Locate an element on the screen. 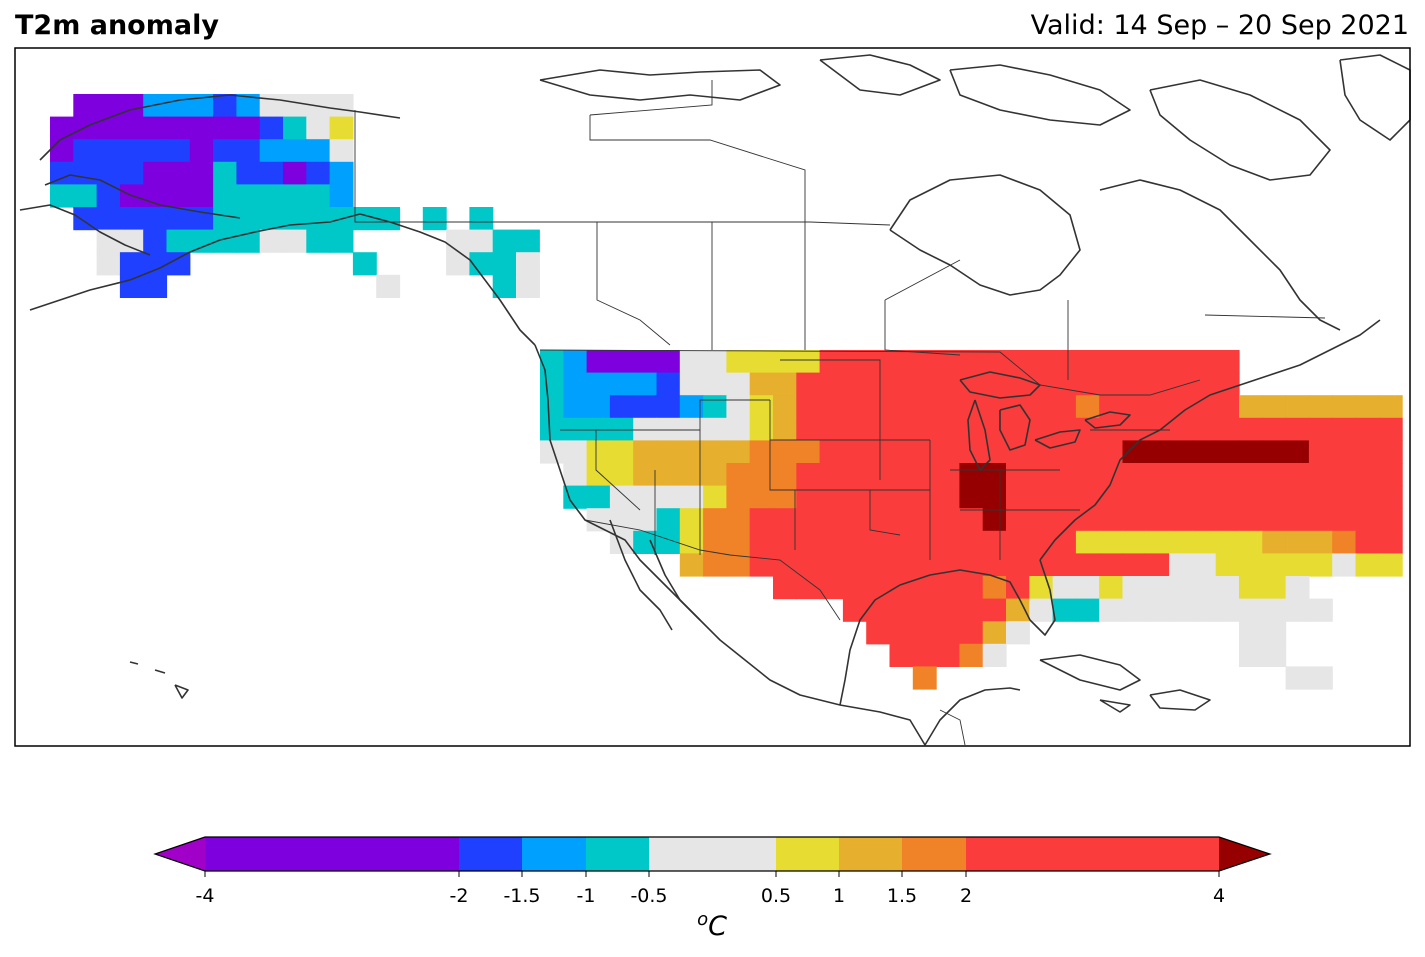  colorbar-bins is located at coordinates (712, 854).